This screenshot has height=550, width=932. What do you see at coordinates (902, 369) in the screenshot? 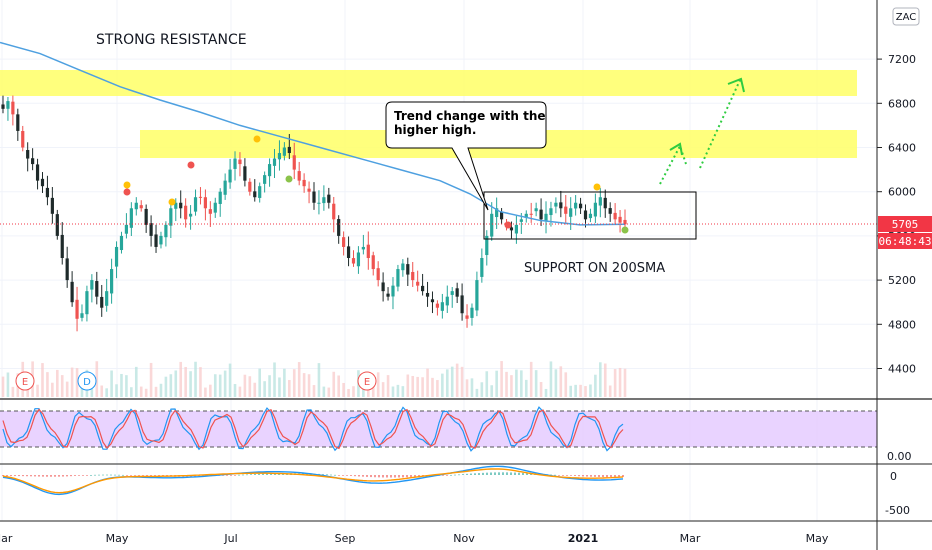
I see `price-tick-label: 4400` at bounding box center [902, 369].